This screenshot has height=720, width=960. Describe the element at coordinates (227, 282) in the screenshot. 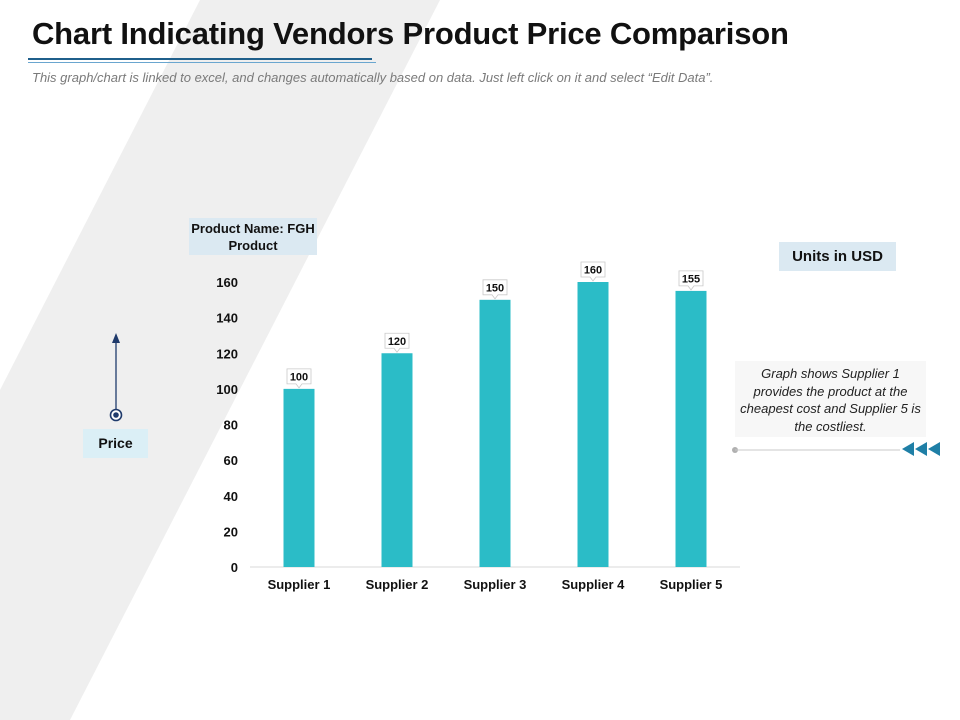

I see `y-tick-label: 160` at that location.